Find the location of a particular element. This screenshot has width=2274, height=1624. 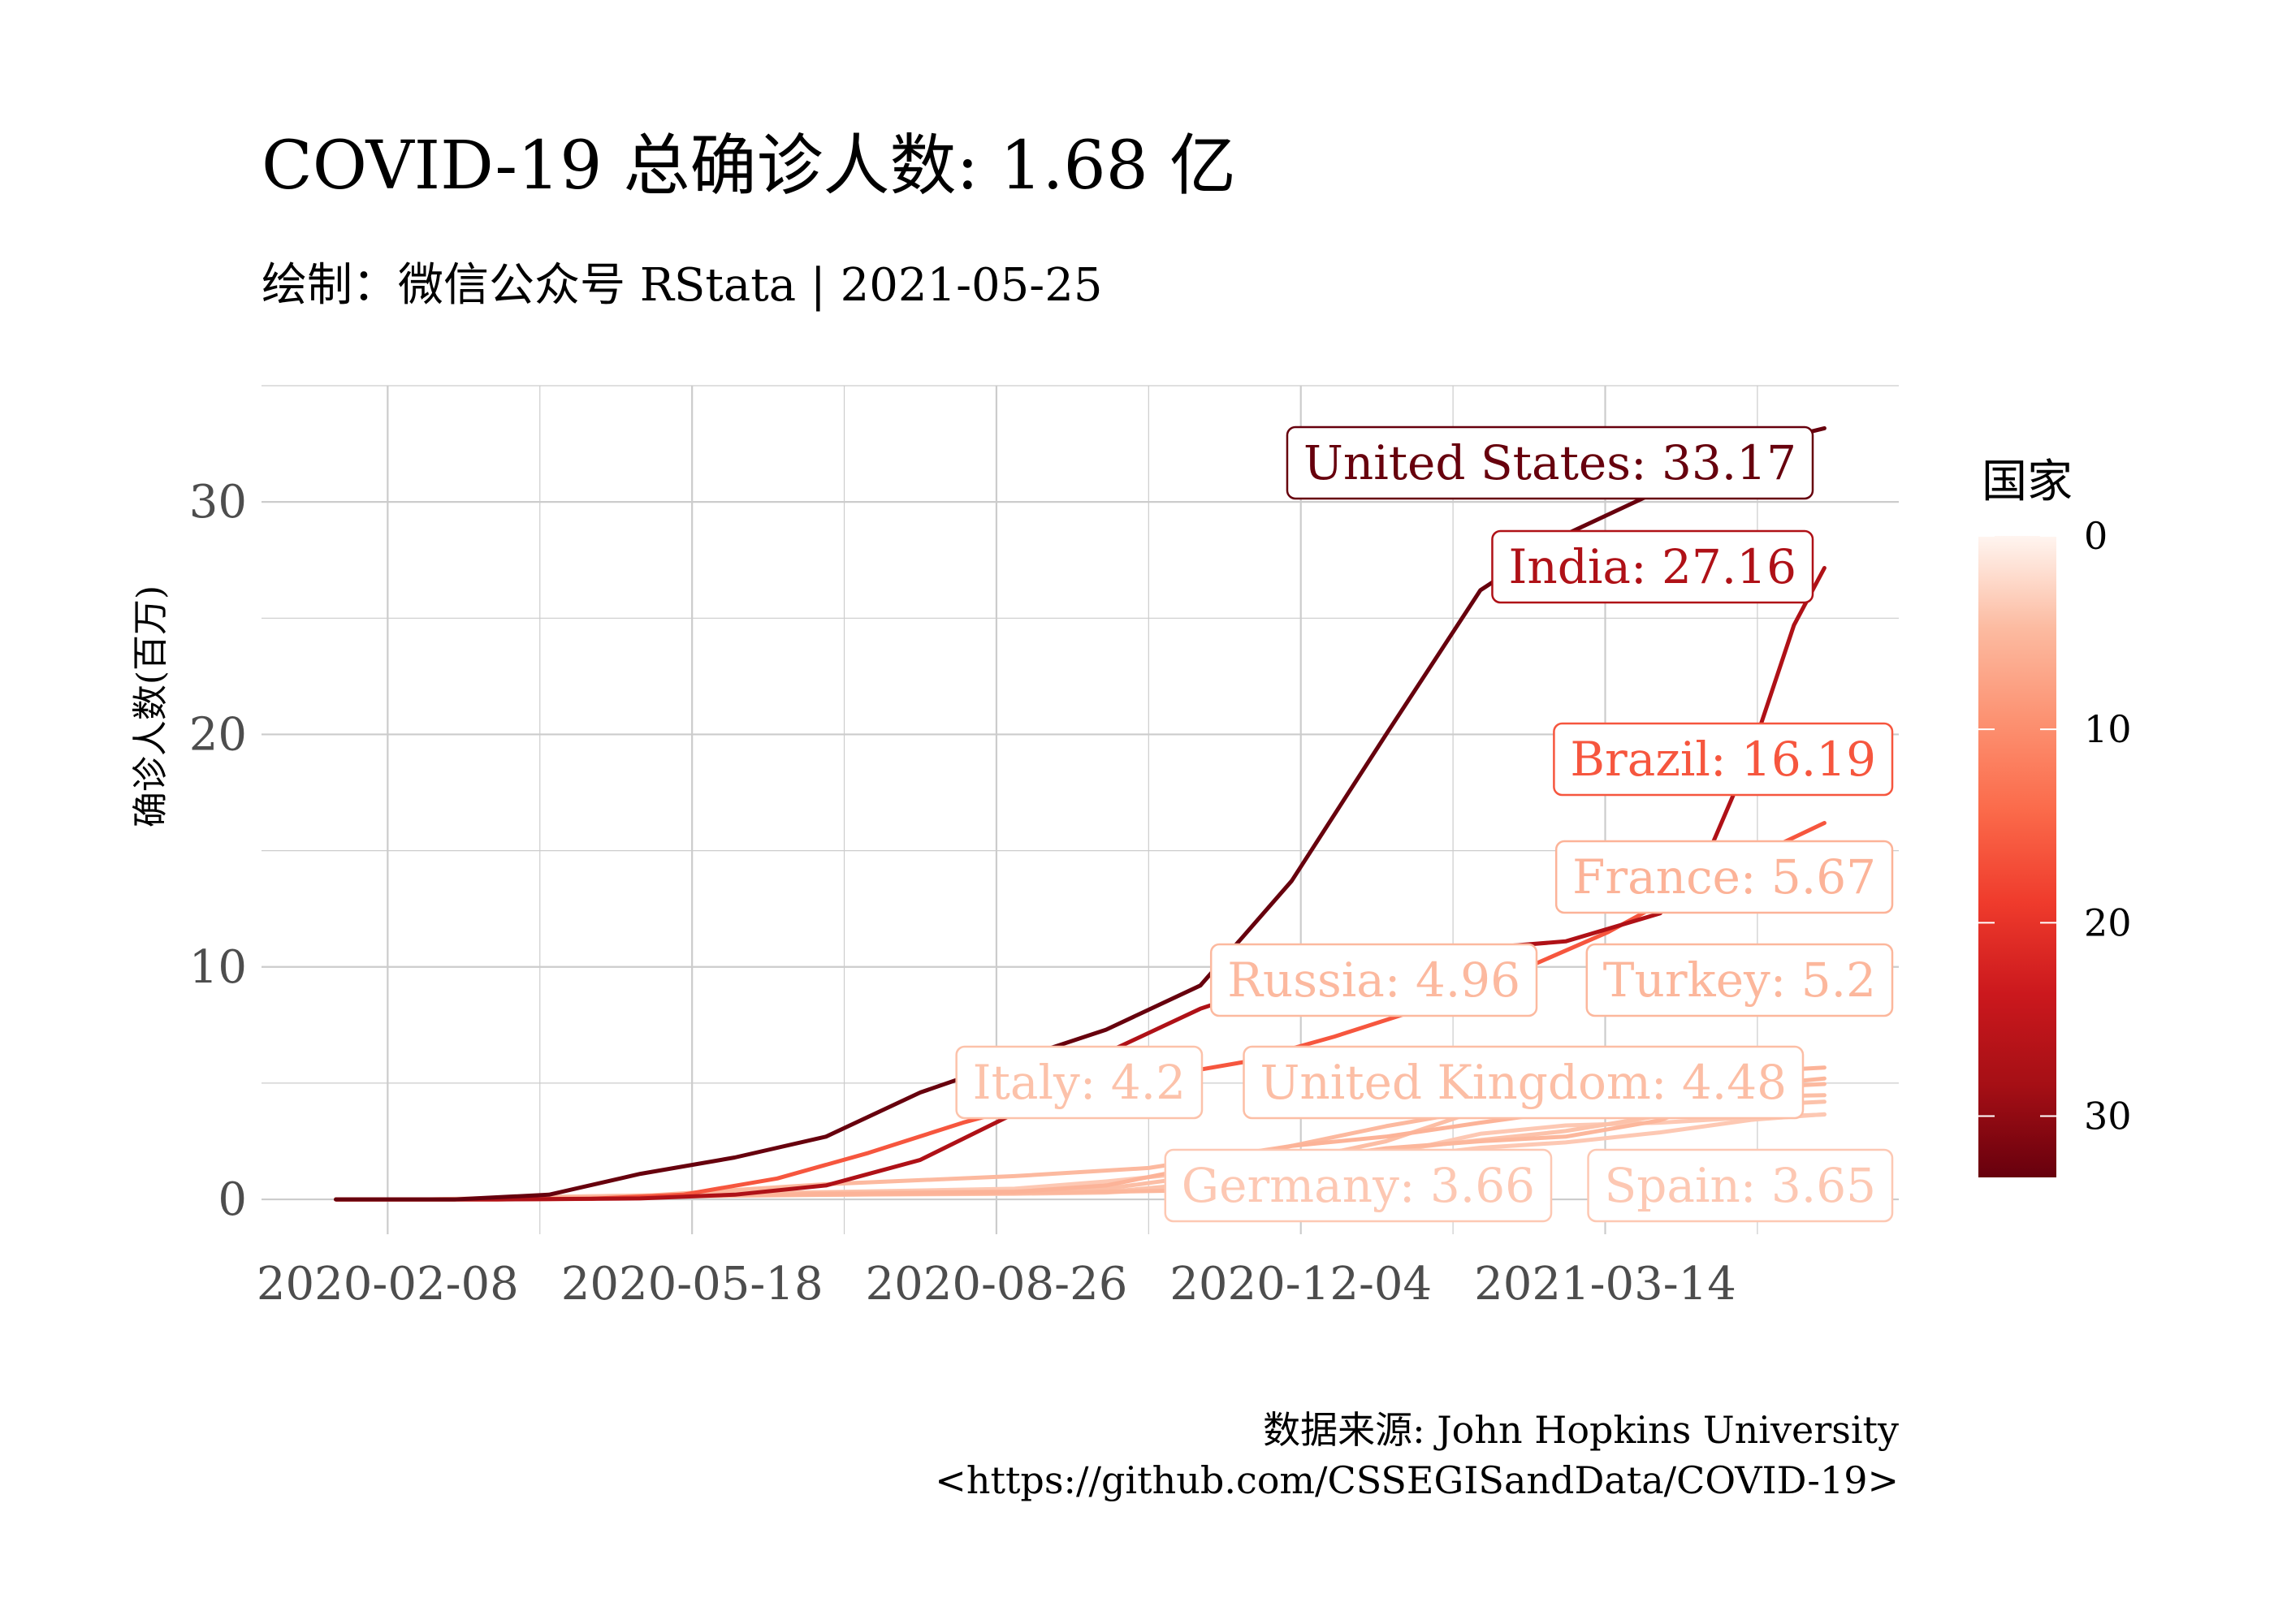

label-italy: Italy: 4.2 is located at coordinates (1079, 1083).